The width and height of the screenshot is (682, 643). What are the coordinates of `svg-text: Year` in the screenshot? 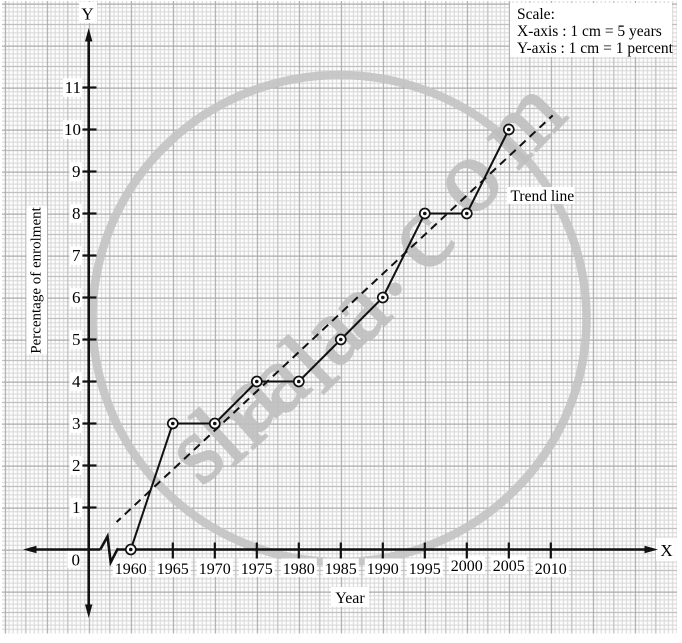 It's located at (350, 598).